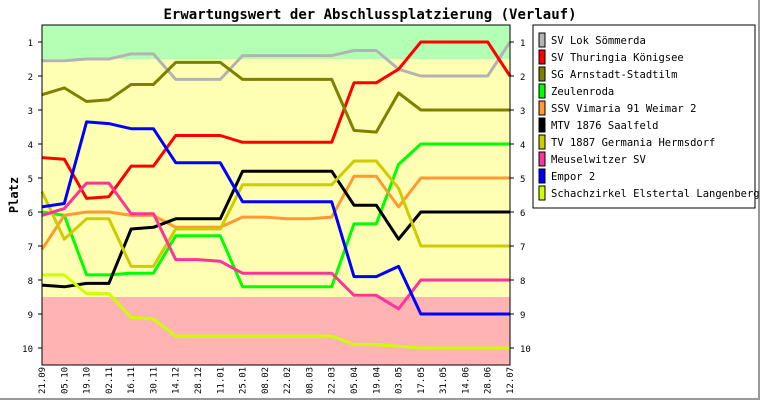  What do you see at coordinates (400, 380) in the screenshot?
I see `x-tick-label: 03.05` at bounding box center [400, 380].